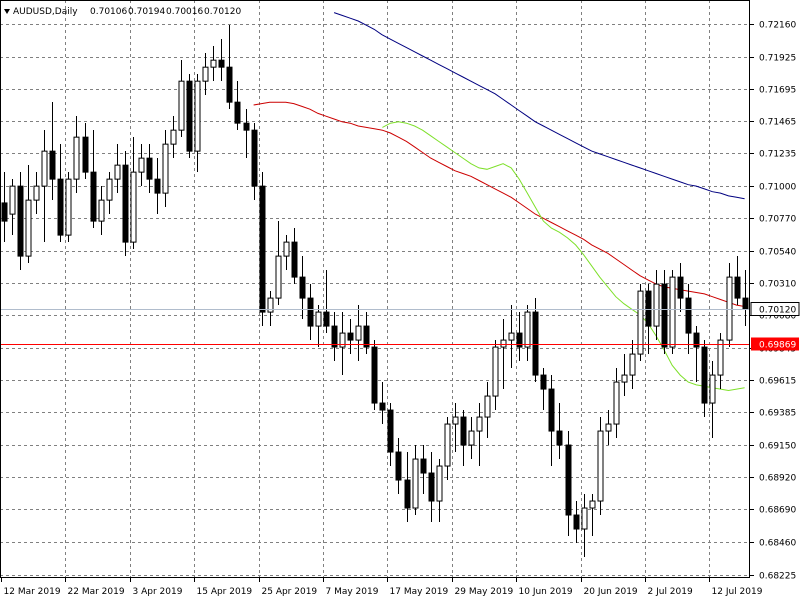  I want to click on current-price-label-box, so click(775, 309).